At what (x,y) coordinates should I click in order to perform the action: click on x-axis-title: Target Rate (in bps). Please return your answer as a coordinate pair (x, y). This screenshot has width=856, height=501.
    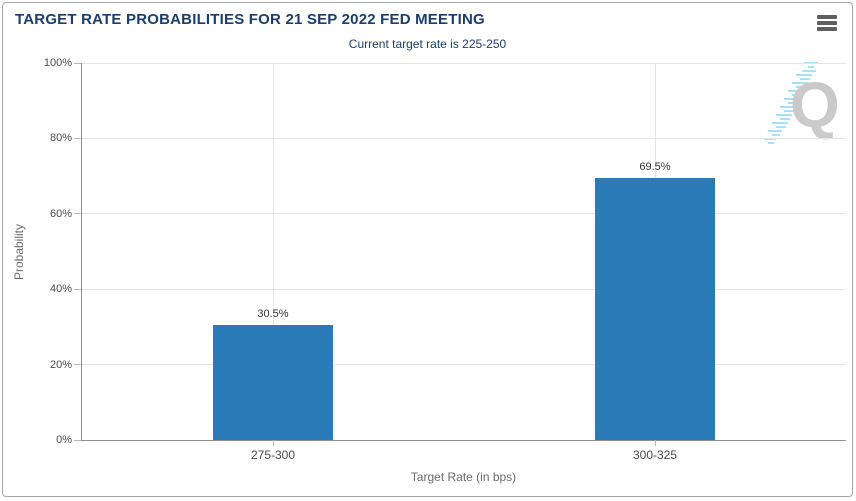
    Looking at the image, I should click on (463, 477).